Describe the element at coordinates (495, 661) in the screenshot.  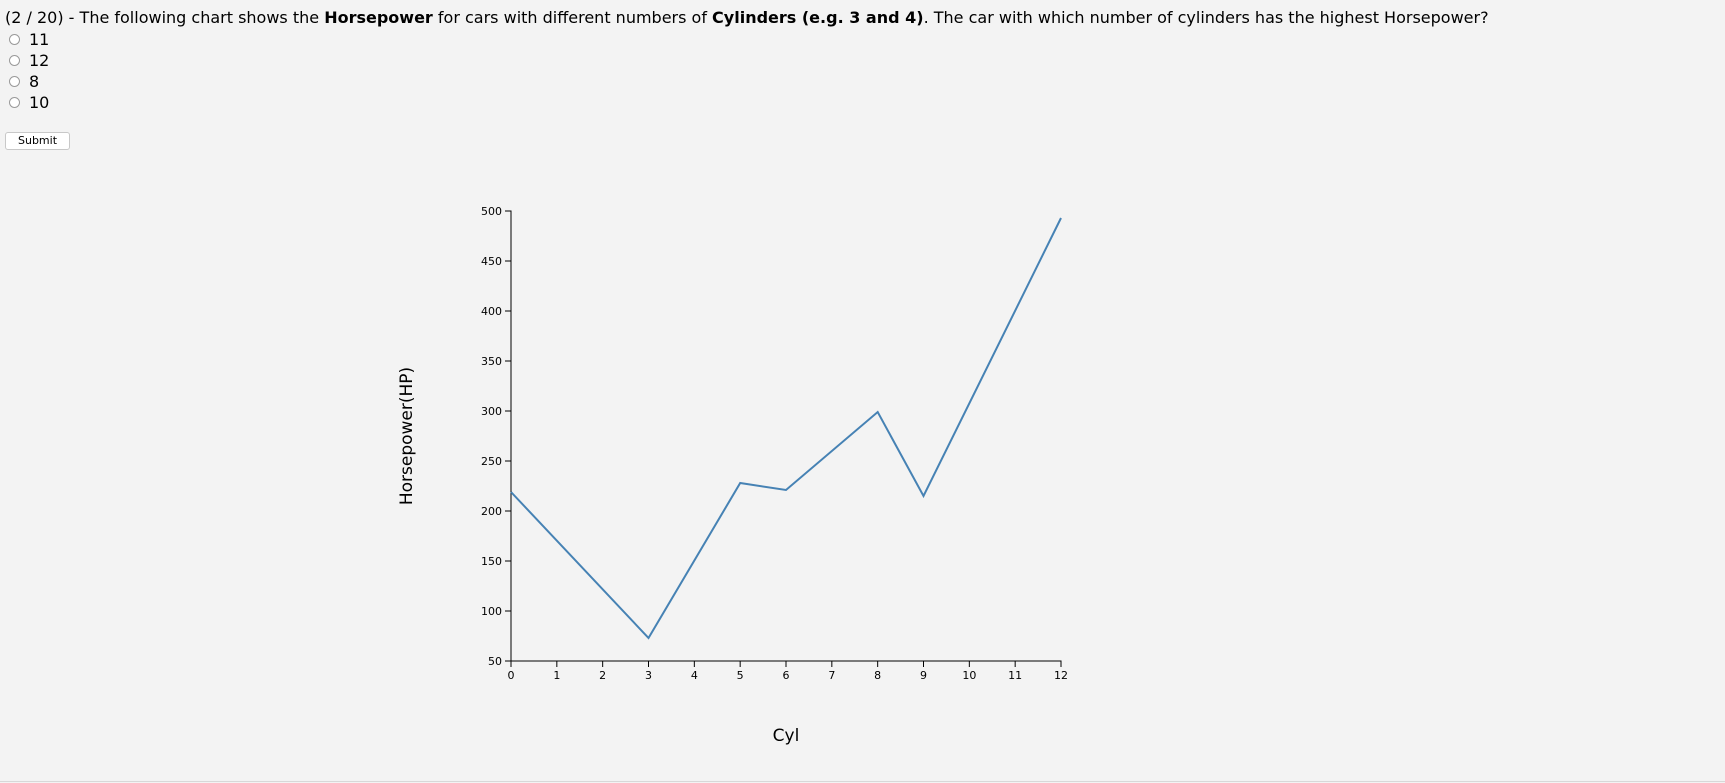
I see `y-tick-label: 50` at that location.